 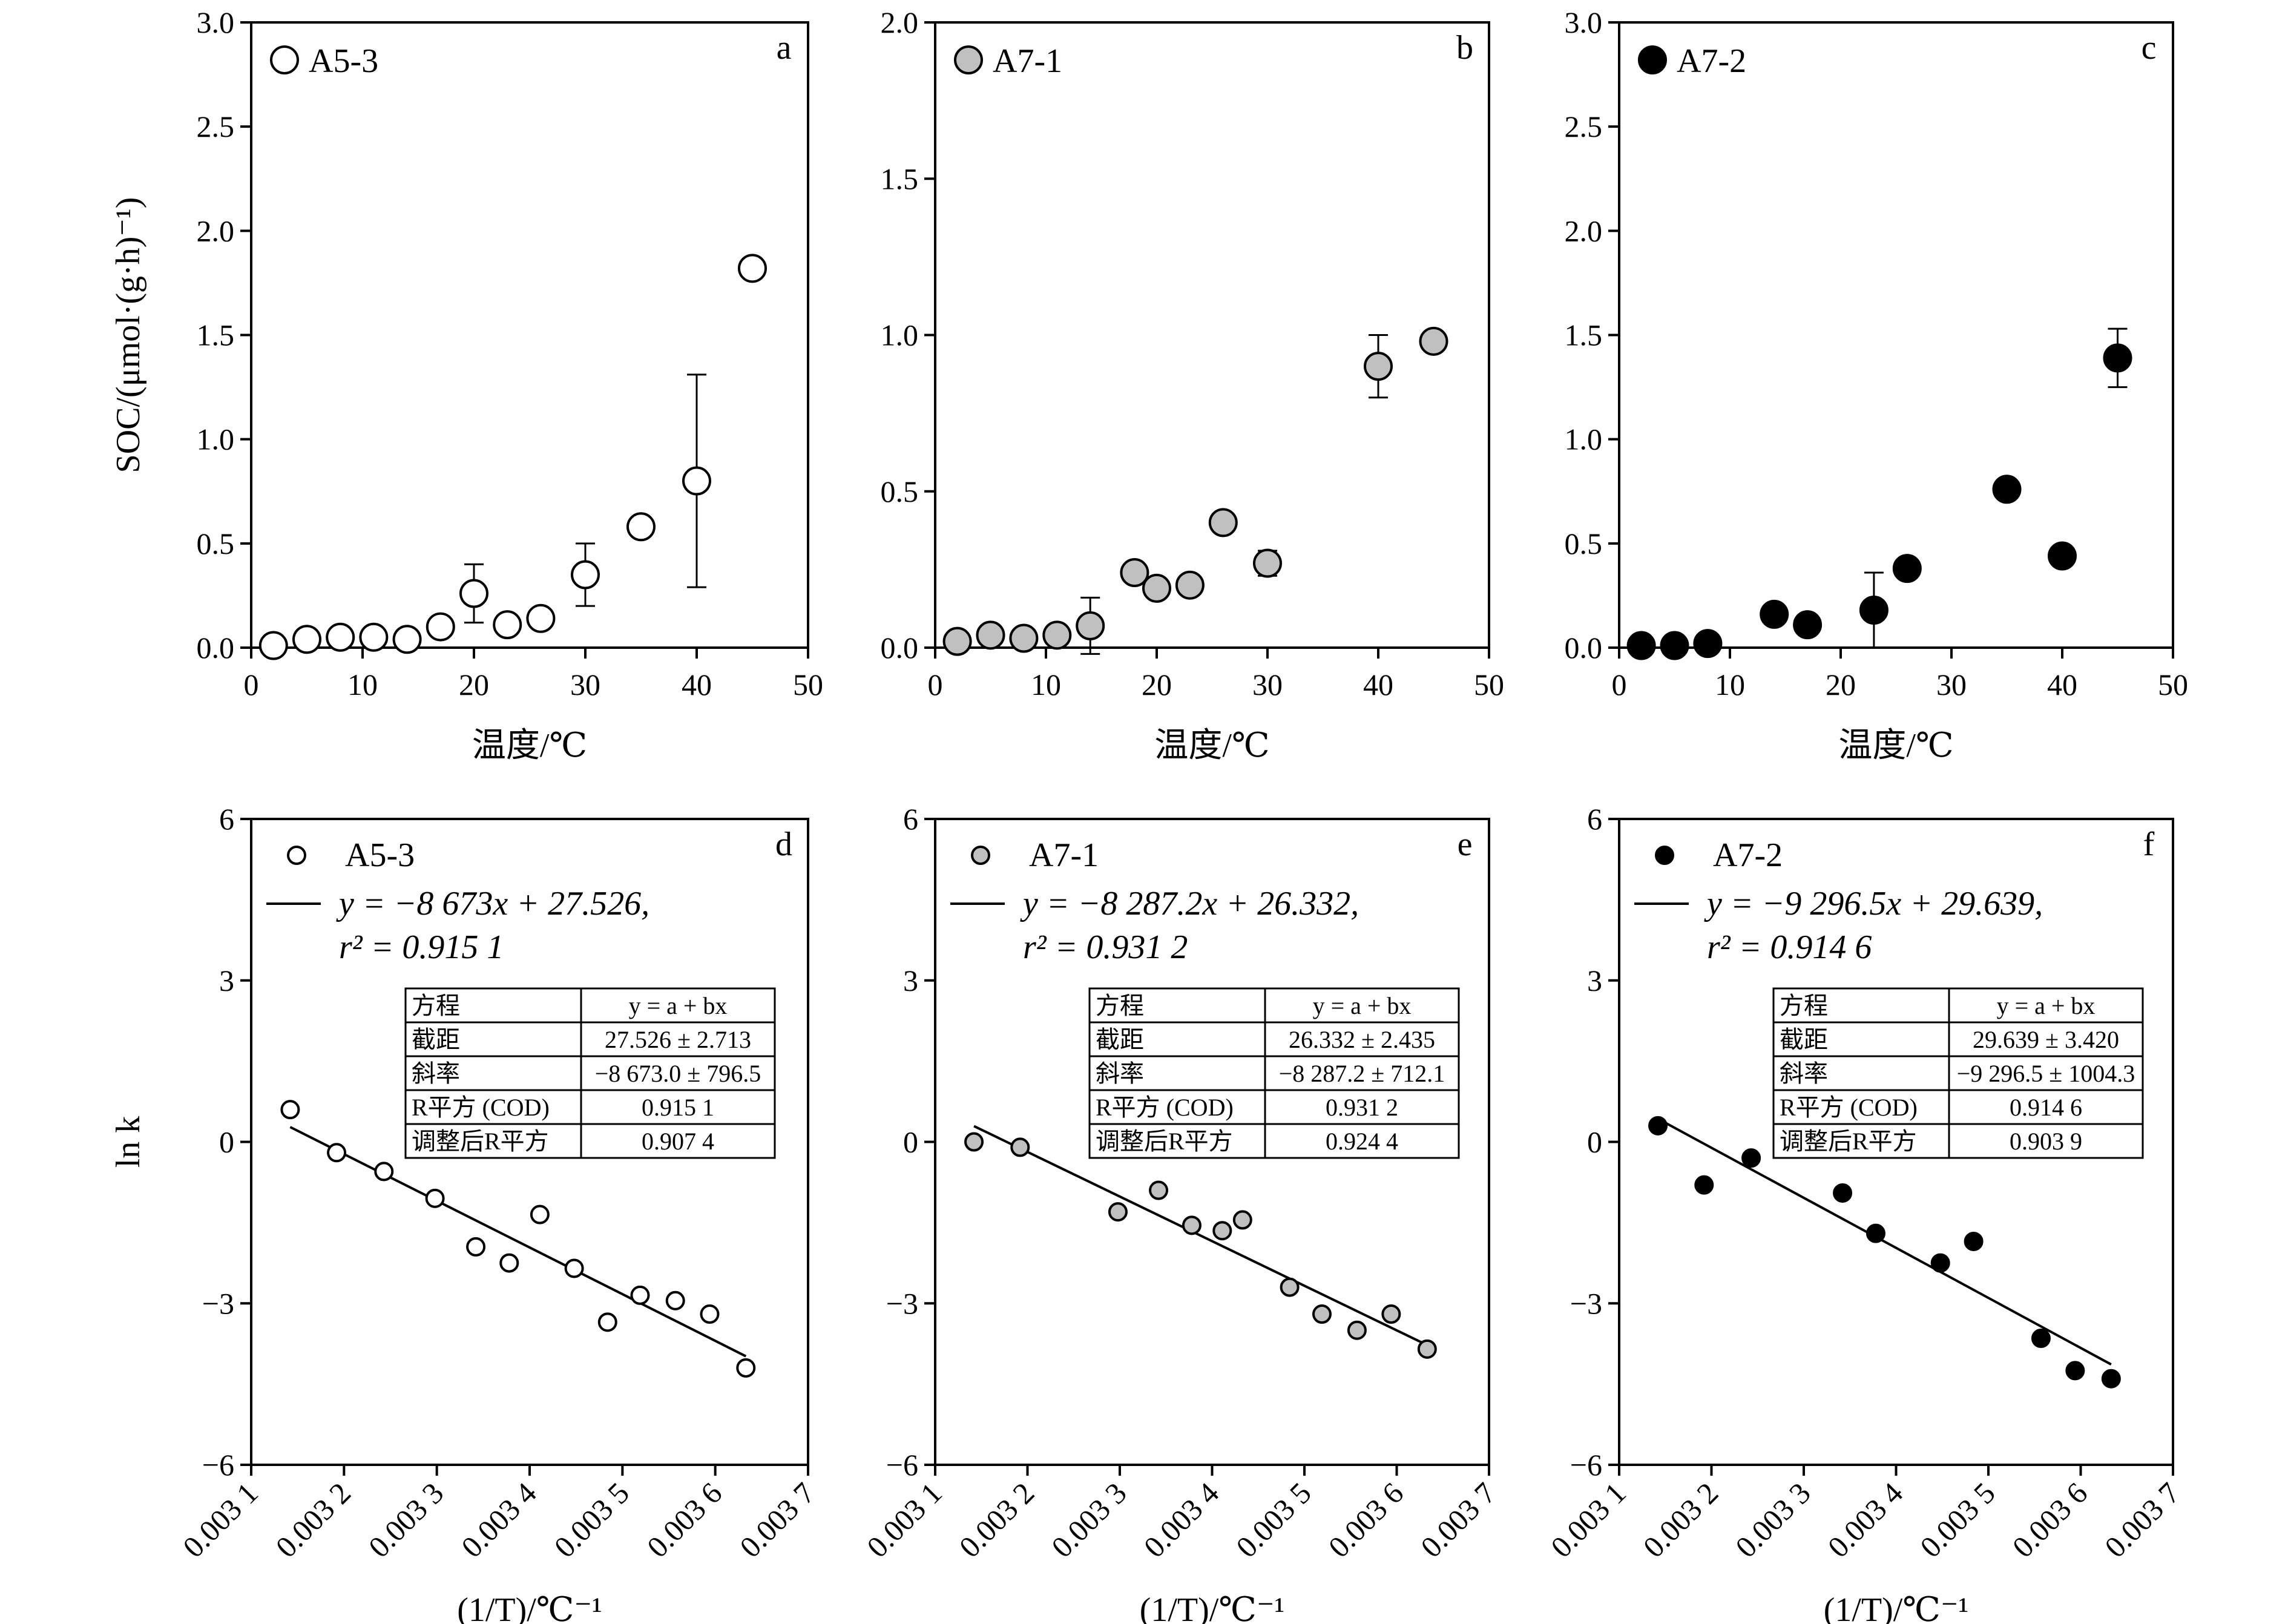 What do you see at coordinates (1594, 819) in the screenshot?
I see `y-tick-label: 6` at bounding box center [1594, 819].